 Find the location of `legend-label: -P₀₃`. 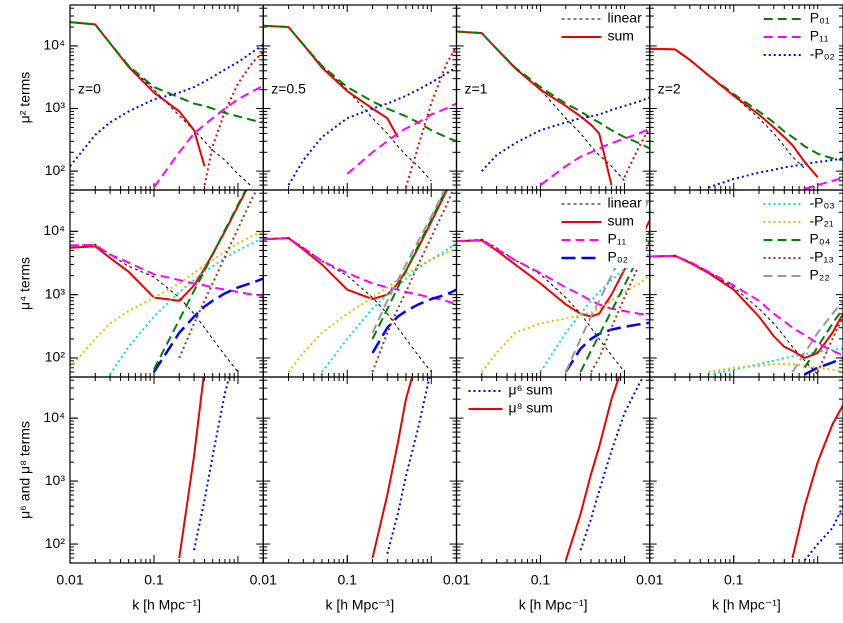

legend-label: -P₀₃ is located at coordinates (822, 203).